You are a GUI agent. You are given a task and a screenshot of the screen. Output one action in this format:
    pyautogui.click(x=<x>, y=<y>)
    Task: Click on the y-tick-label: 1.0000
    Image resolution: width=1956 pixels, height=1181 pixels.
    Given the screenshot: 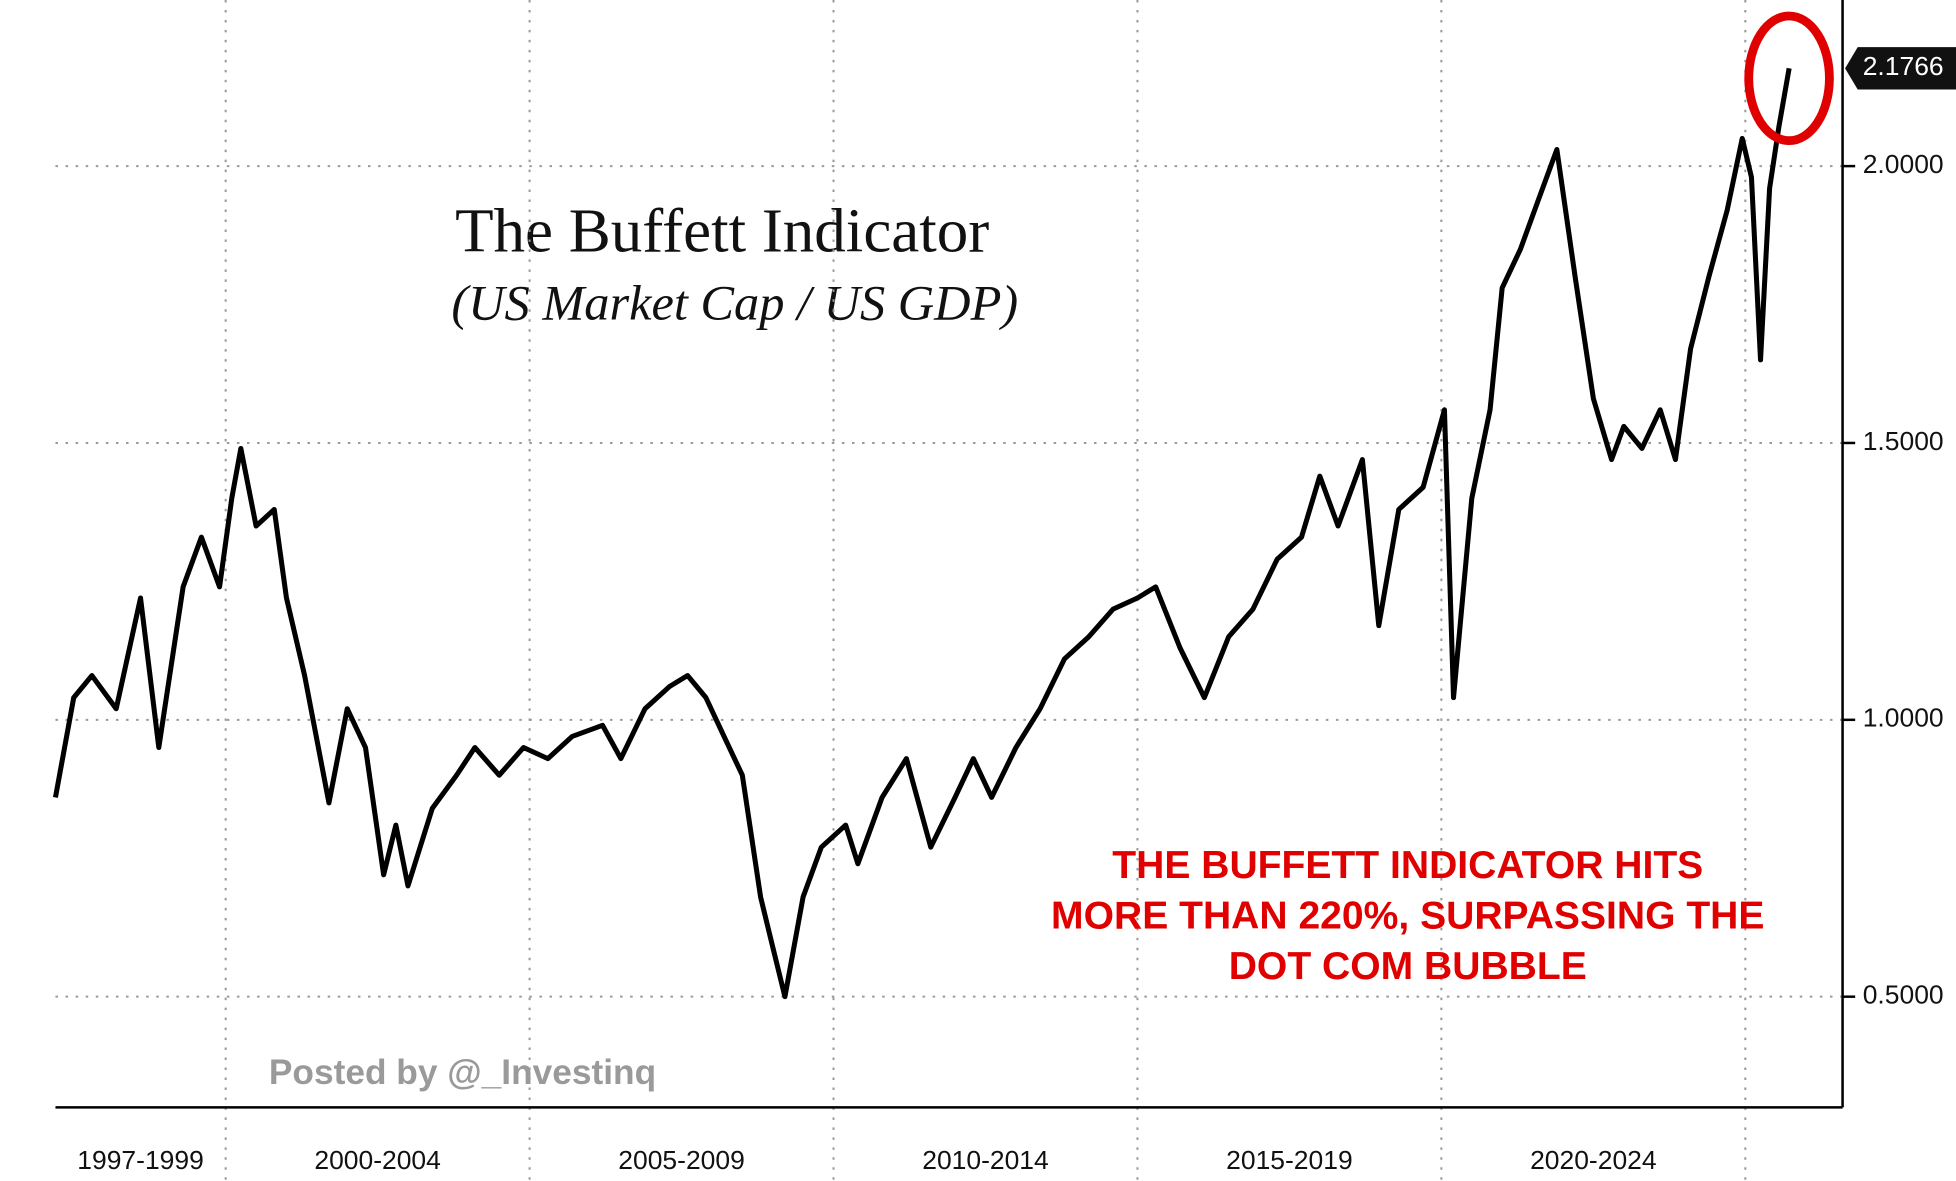 What is the action you would take?
    pyautogui.click(x=1903, y=718)
    